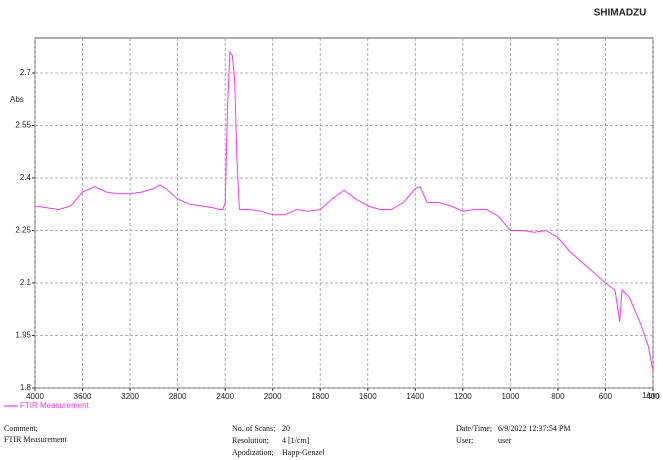 This screenshot has width=663, height=460. Describe the element at coordinates (21, 428) in the screenshot. I see `comment-label: Comment;` at that location.